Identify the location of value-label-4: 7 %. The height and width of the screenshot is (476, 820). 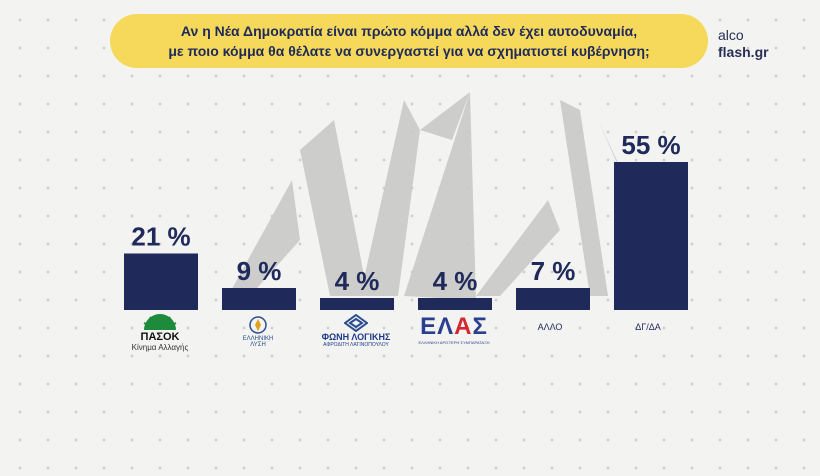
(553, 271).